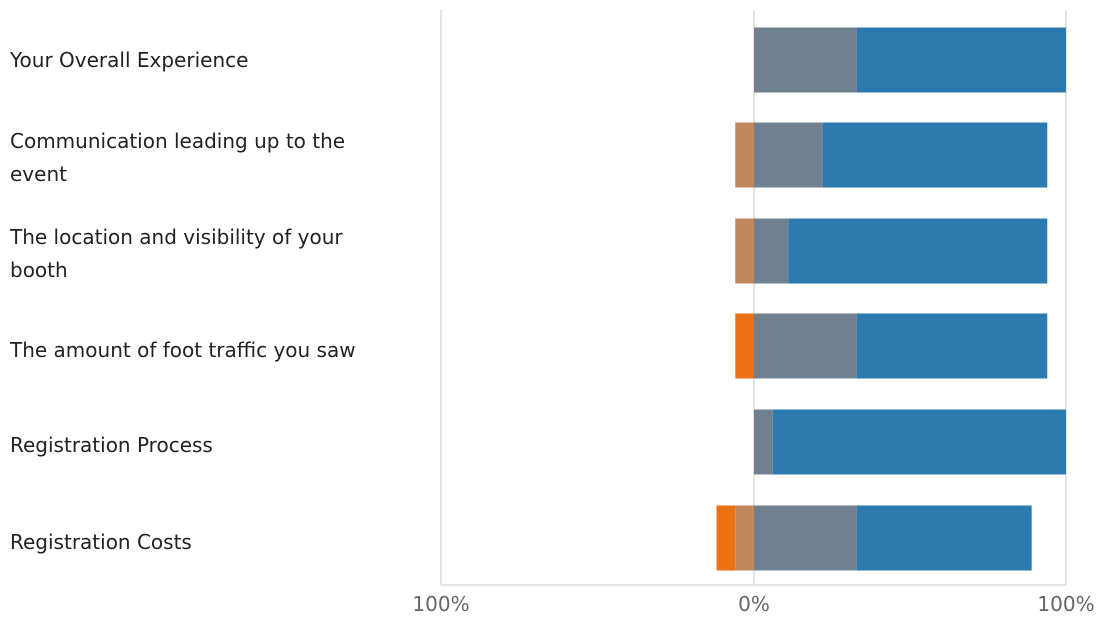 This screenshot has height=618, width=1111. What do you see at coordinates (111, 445) in the screenshot?
I see `category-label-registration-process: Registration Process` at bounding box center [111, 445].